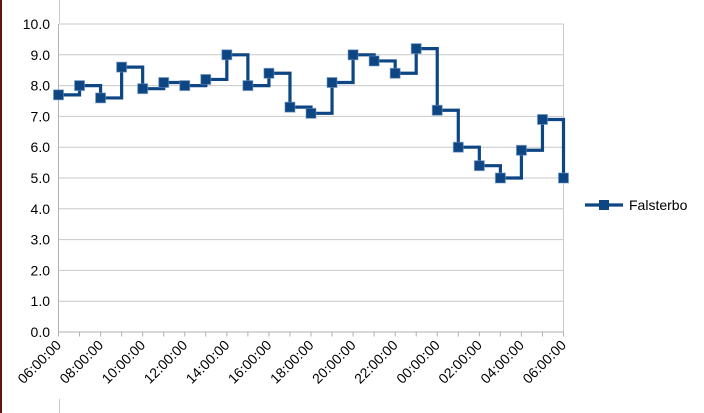 The height and width of the screenshot is (413, 704). Describe the element at coordinates (41, 178) in the screenshot. I see `y-axis-label: 5.0` at that location.